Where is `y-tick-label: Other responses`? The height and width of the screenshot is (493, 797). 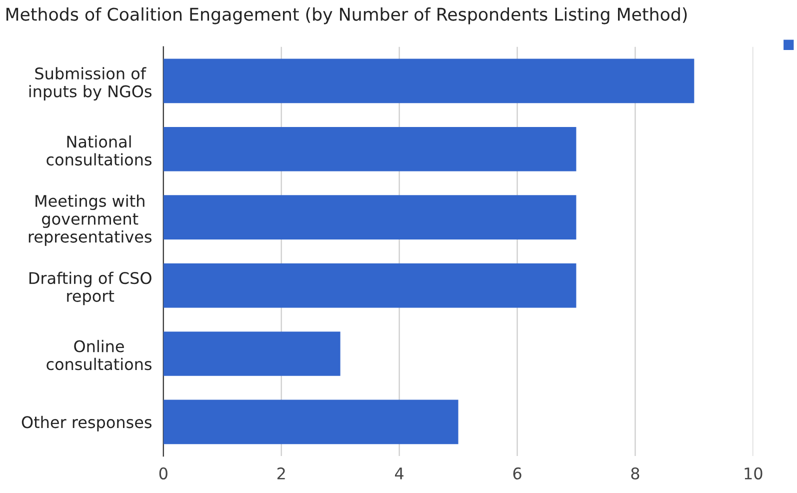
y-tick-label: Other responses is located at coordinates (87, 424).